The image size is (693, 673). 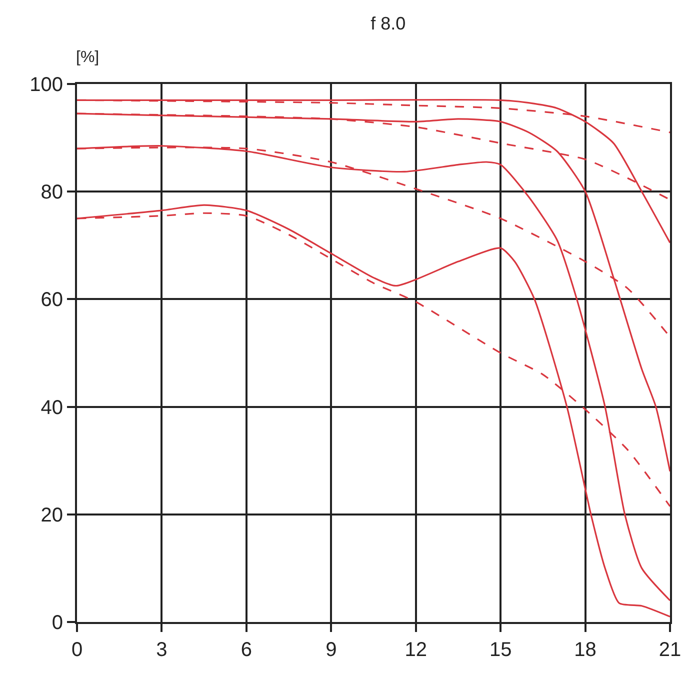 I want to click on x-tick-label: 12, so click(x=415, y=650).